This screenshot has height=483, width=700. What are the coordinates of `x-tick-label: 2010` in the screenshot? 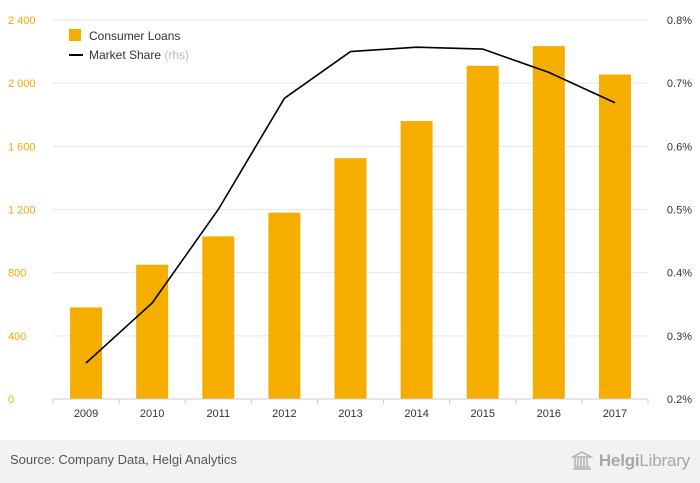 It's located at (152, 414).